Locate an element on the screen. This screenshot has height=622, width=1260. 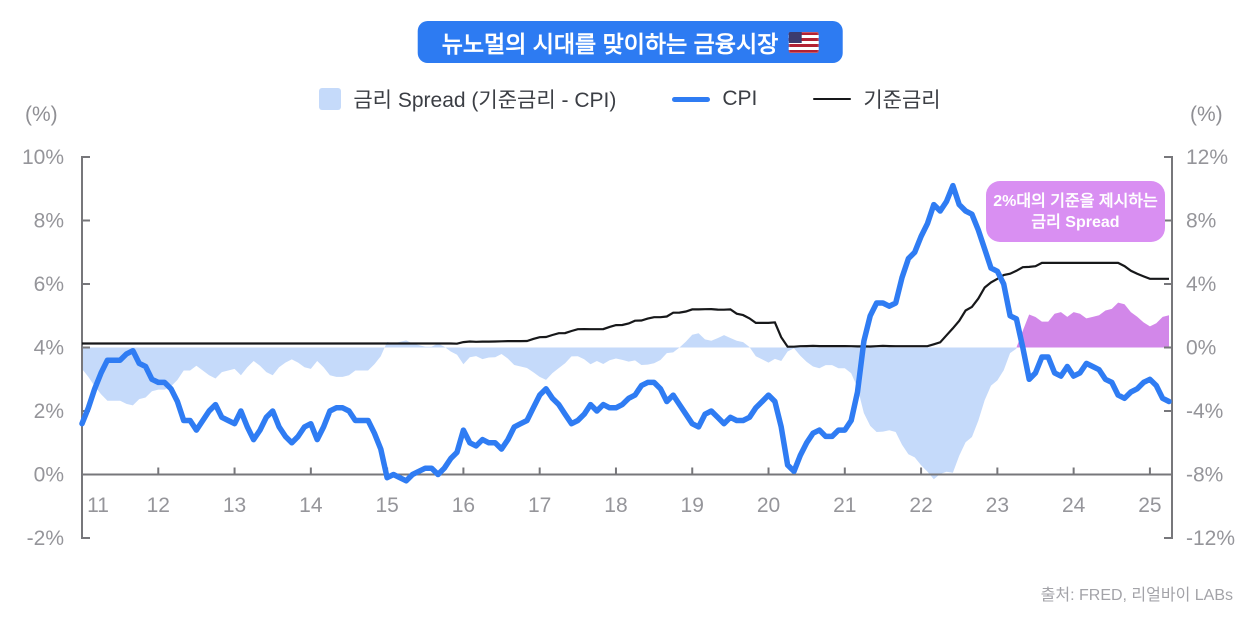
us-flag-icon is located at coordinates (803, 42).